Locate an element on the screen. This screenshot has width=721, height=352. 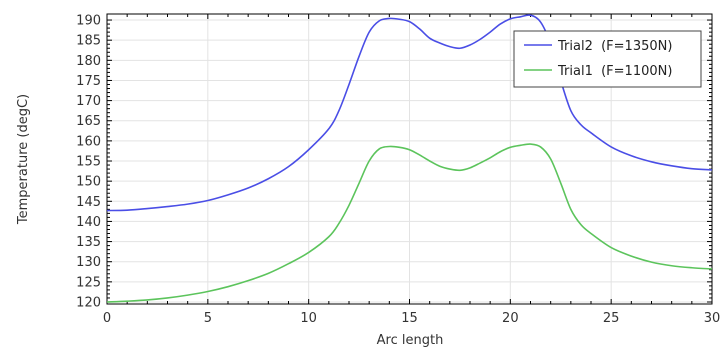
y-tick-label: 185 is located at coordinates (88, 41).